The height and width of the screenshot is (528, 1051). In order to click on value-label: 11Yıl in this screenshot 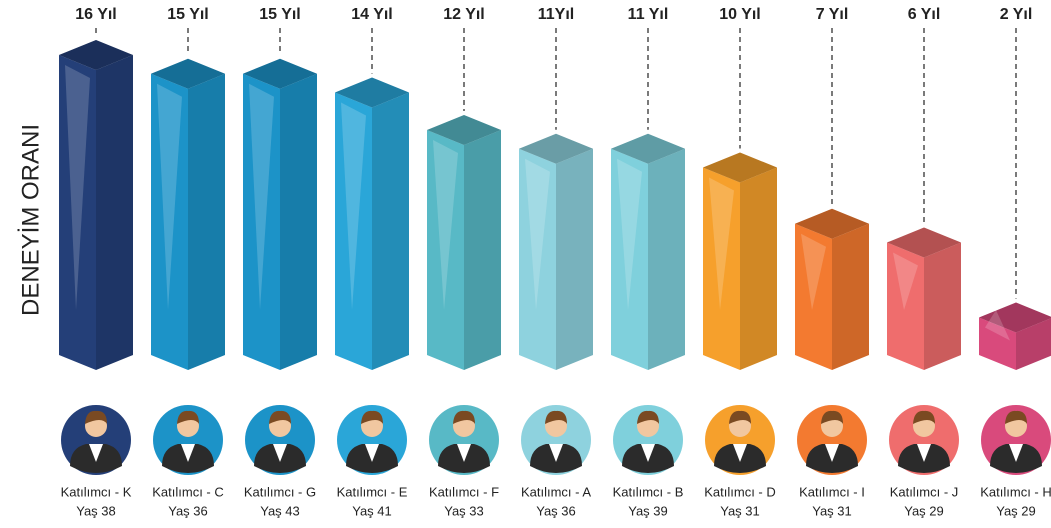, I will do `click(556, 14)`.